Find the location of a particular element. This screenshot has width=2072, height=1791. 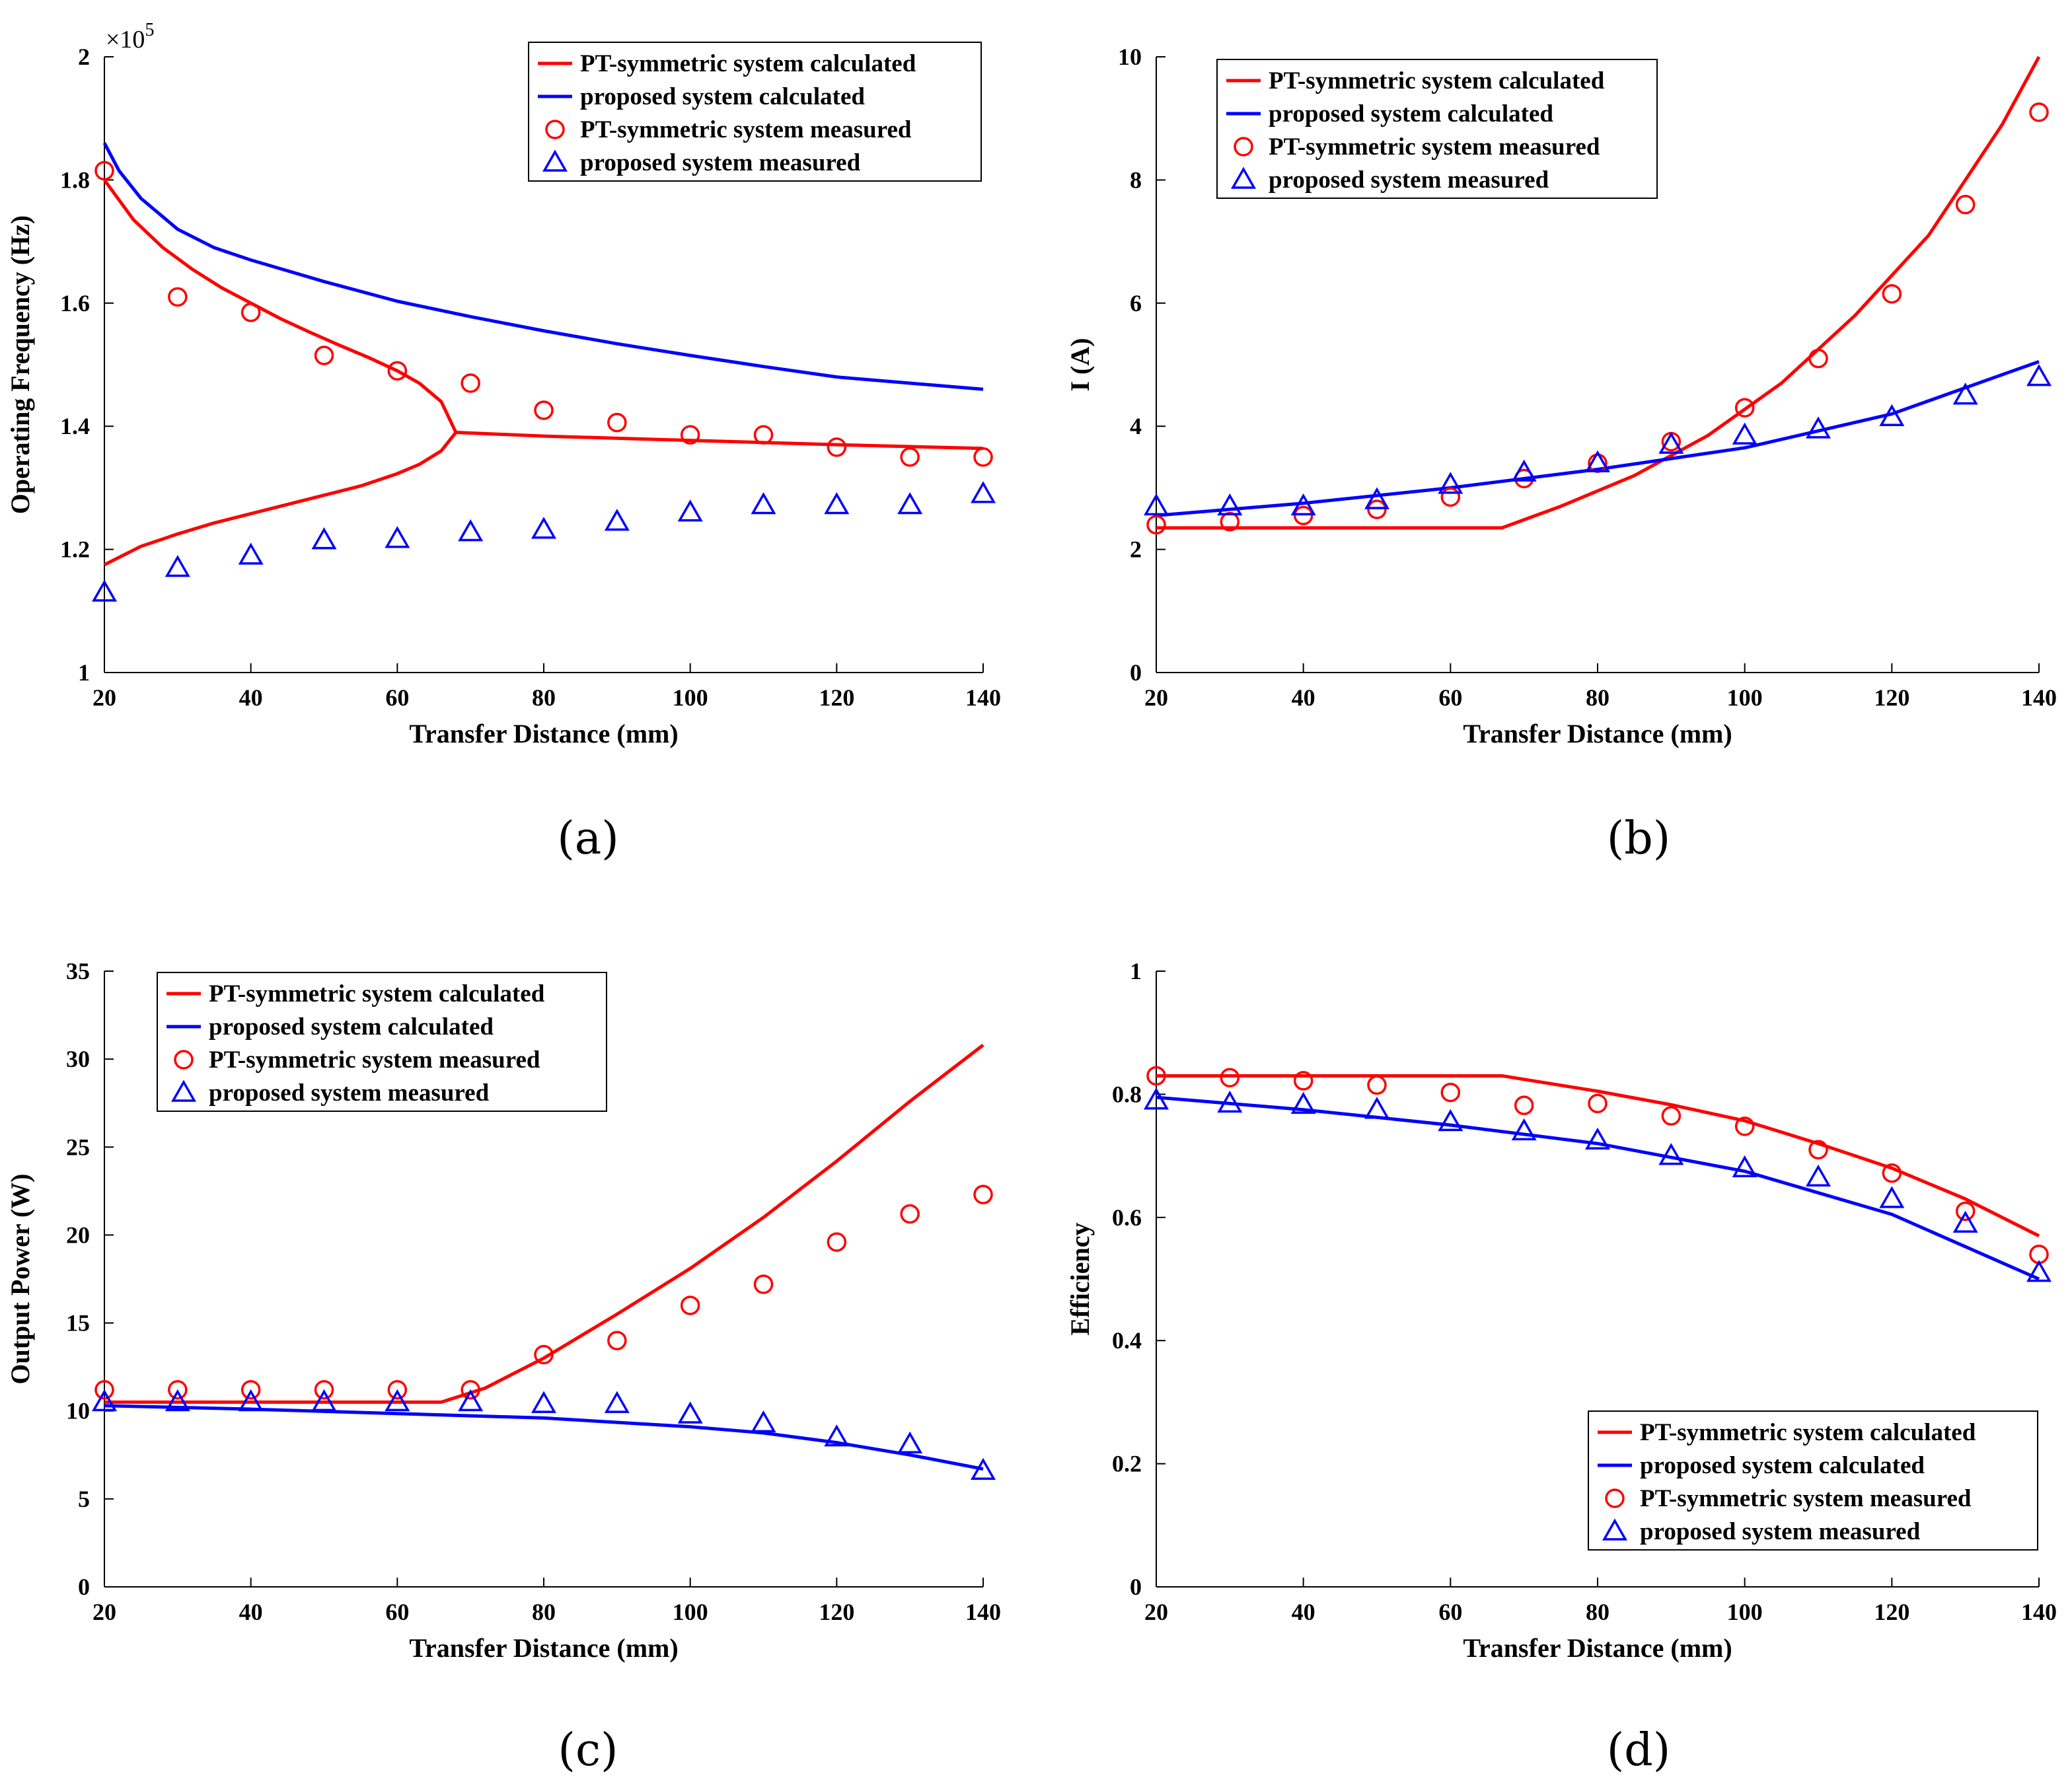

y-tick-label: 1.2 is located at coordinates (75, 549).